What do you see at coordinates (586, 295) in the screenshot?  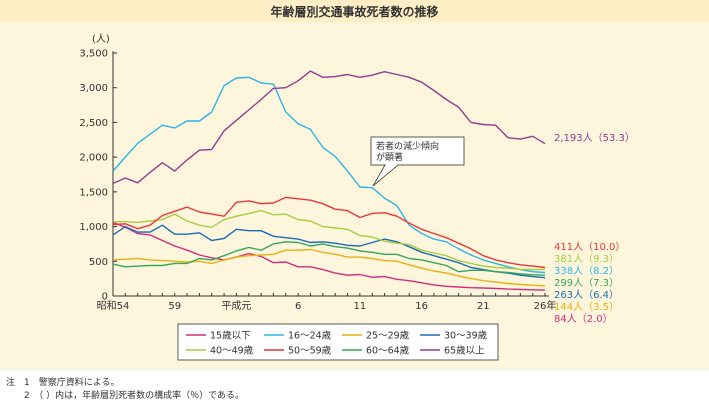 I see `end-label-30〜39歳: 263人（6.4）` at bounding box center [586, 295].